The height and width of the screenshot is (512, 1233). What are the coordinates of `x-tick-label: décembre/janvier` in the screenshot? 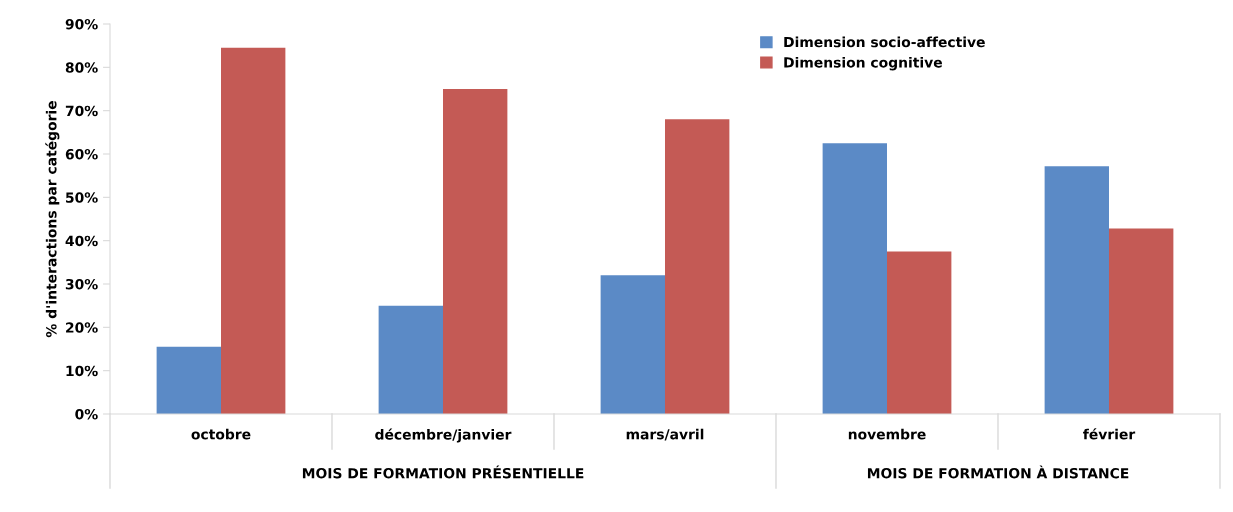 It's located at (443, 435).